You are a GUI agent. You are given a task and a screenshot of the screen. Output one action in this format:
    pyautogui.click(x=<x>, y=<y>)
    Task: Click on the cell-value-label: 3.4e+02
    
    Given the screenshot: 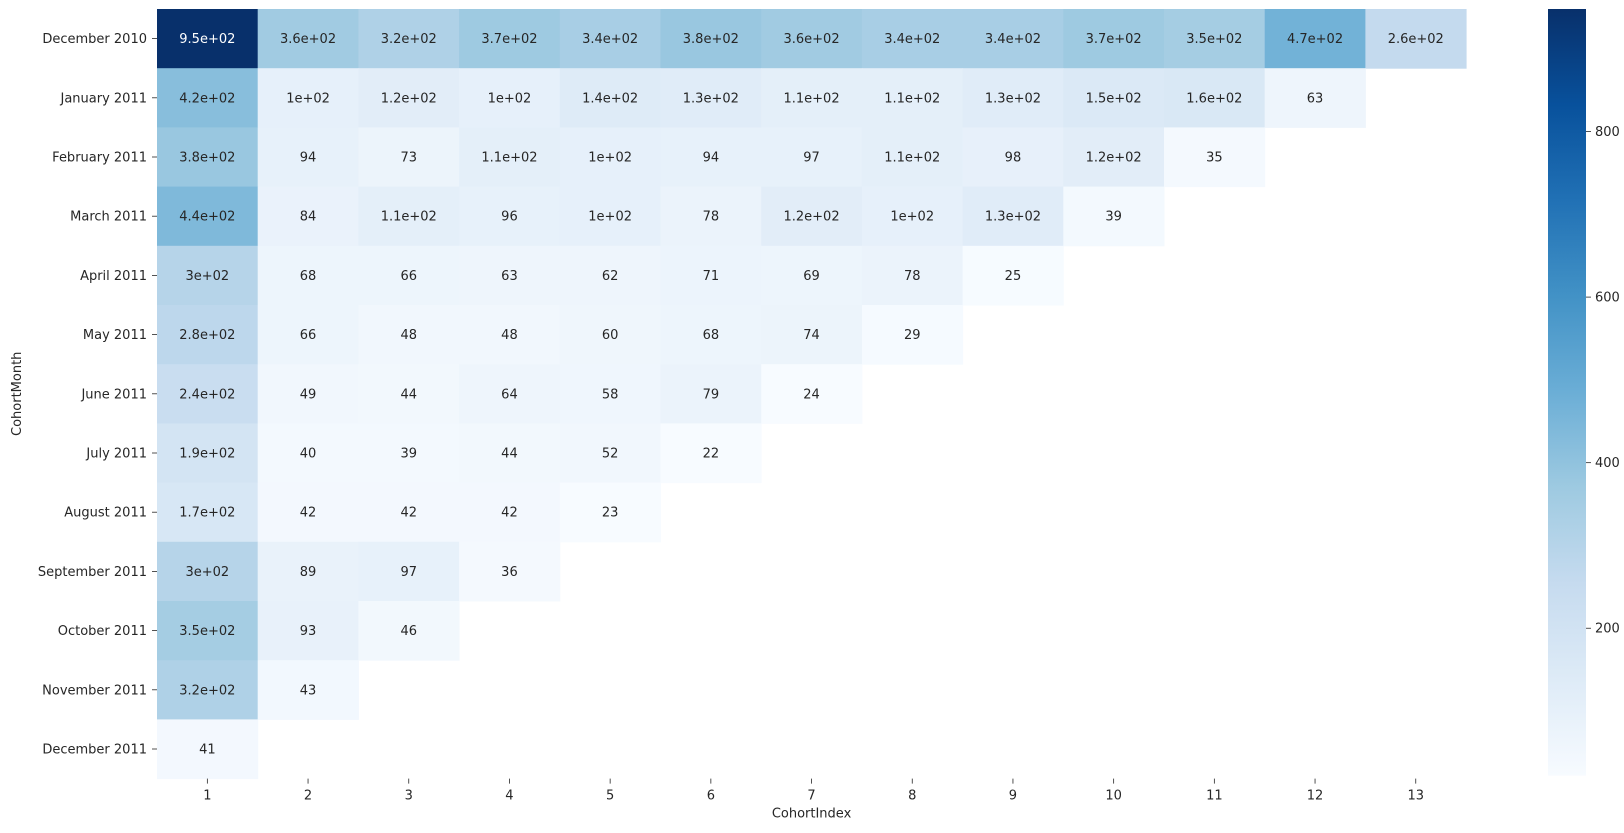 What is the action you would take?
    pyautogui.click(x=1013, y=39)
    